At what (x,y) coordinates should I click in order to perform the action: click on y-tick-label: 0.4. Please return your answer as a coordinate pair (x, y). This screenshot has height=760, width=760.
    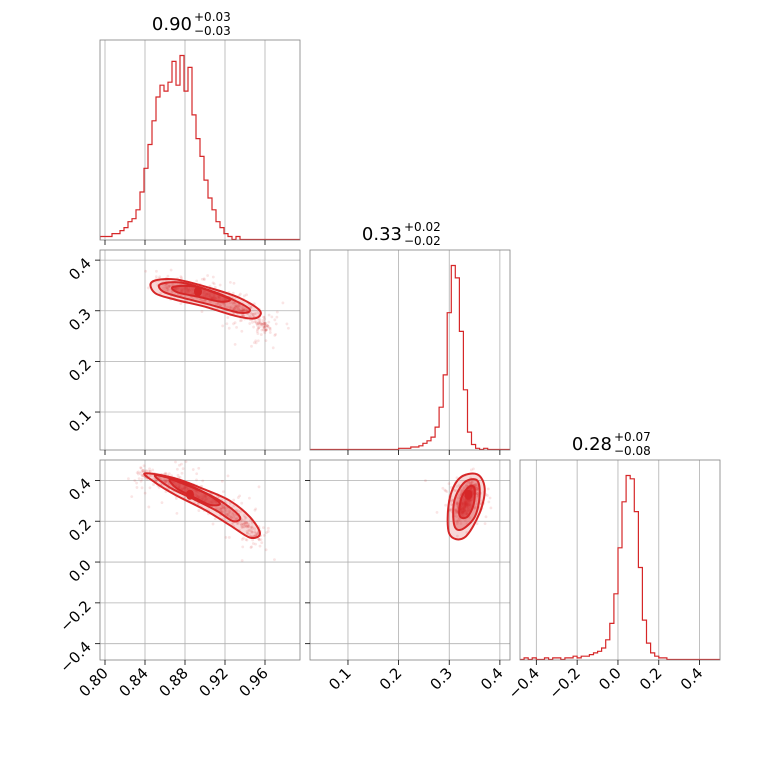
    Looking at the image, I should click on (80, 490).